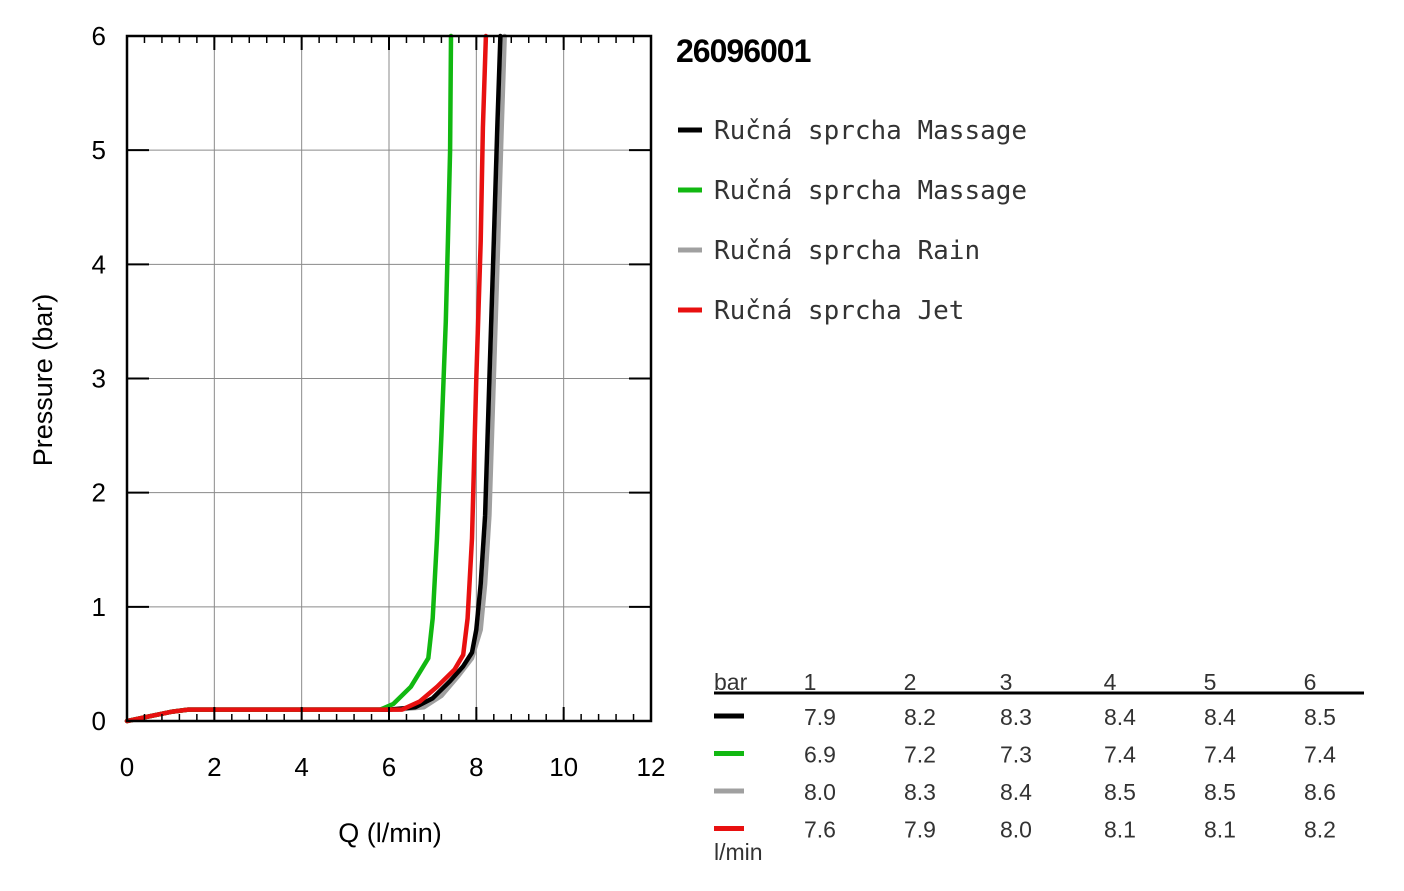  Describe the element at coordinates (389, 767) in the screenshot. I see `x-tick-label: 6` at that location.